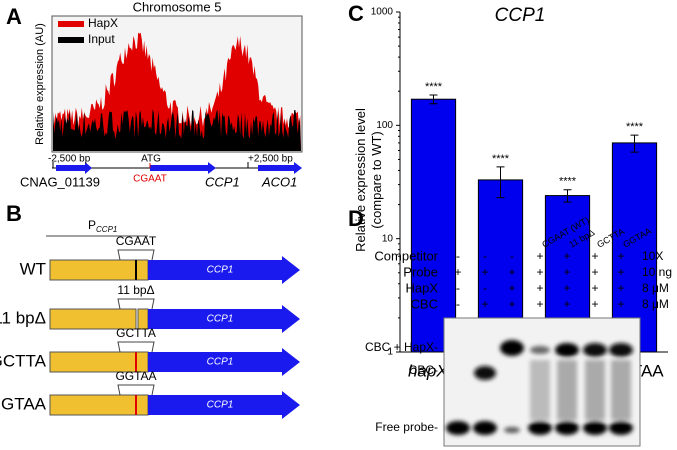 The width and height of the screenshot is (677, 450). I want to click on legend-swatch, so click(71, 24).